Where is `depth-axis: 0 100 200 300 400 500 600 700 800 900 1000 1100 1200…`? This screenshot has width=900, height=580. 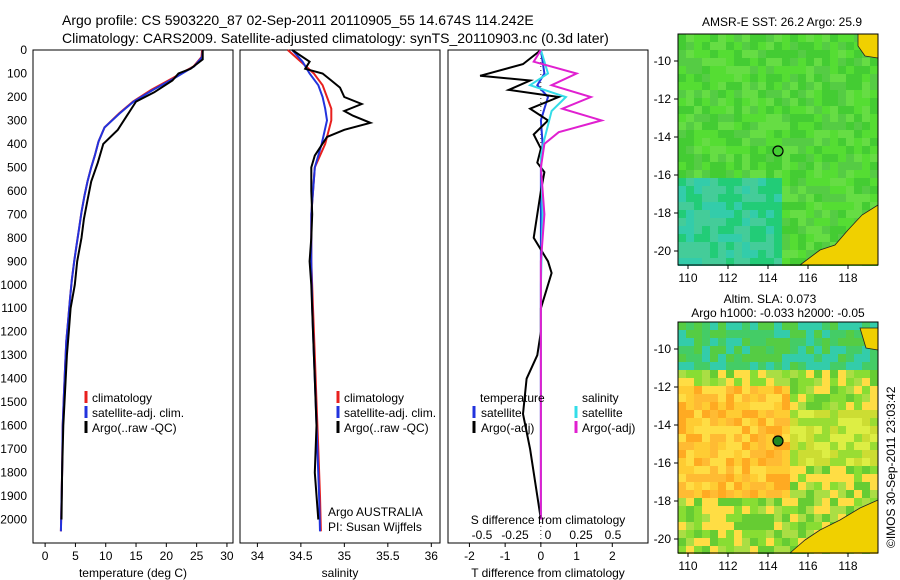
depth-axis: 0 100 200 300 400 500 600 700 800 900 1000 1100 1200… is located at coordinates (13, 285).